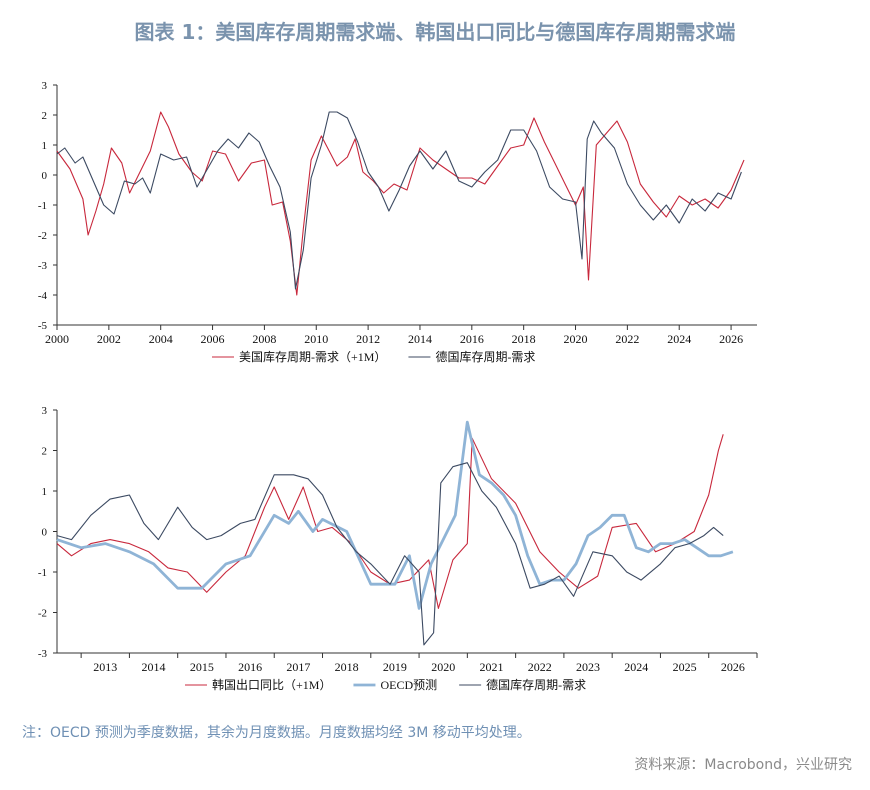 Image resolution: width=870 pixels, height=790 pixels. I want to click on x-tick-label: 2017, so click(298, 667).